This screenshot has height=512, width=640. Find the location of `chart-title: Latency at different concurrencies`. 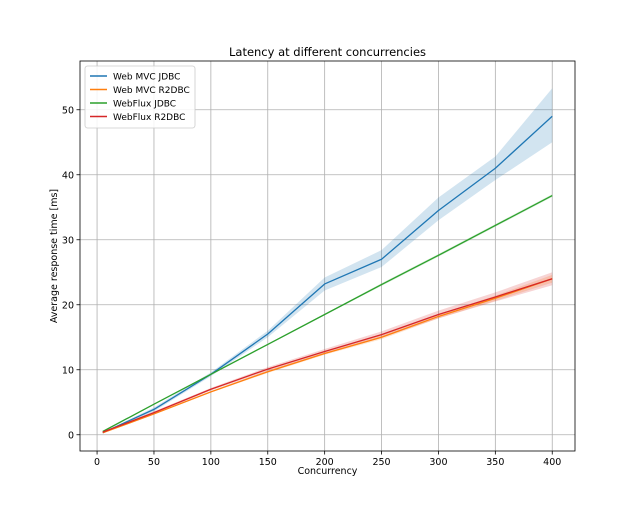

chart-title: Latency at different concurrencies is located at coordinates (327, 52).